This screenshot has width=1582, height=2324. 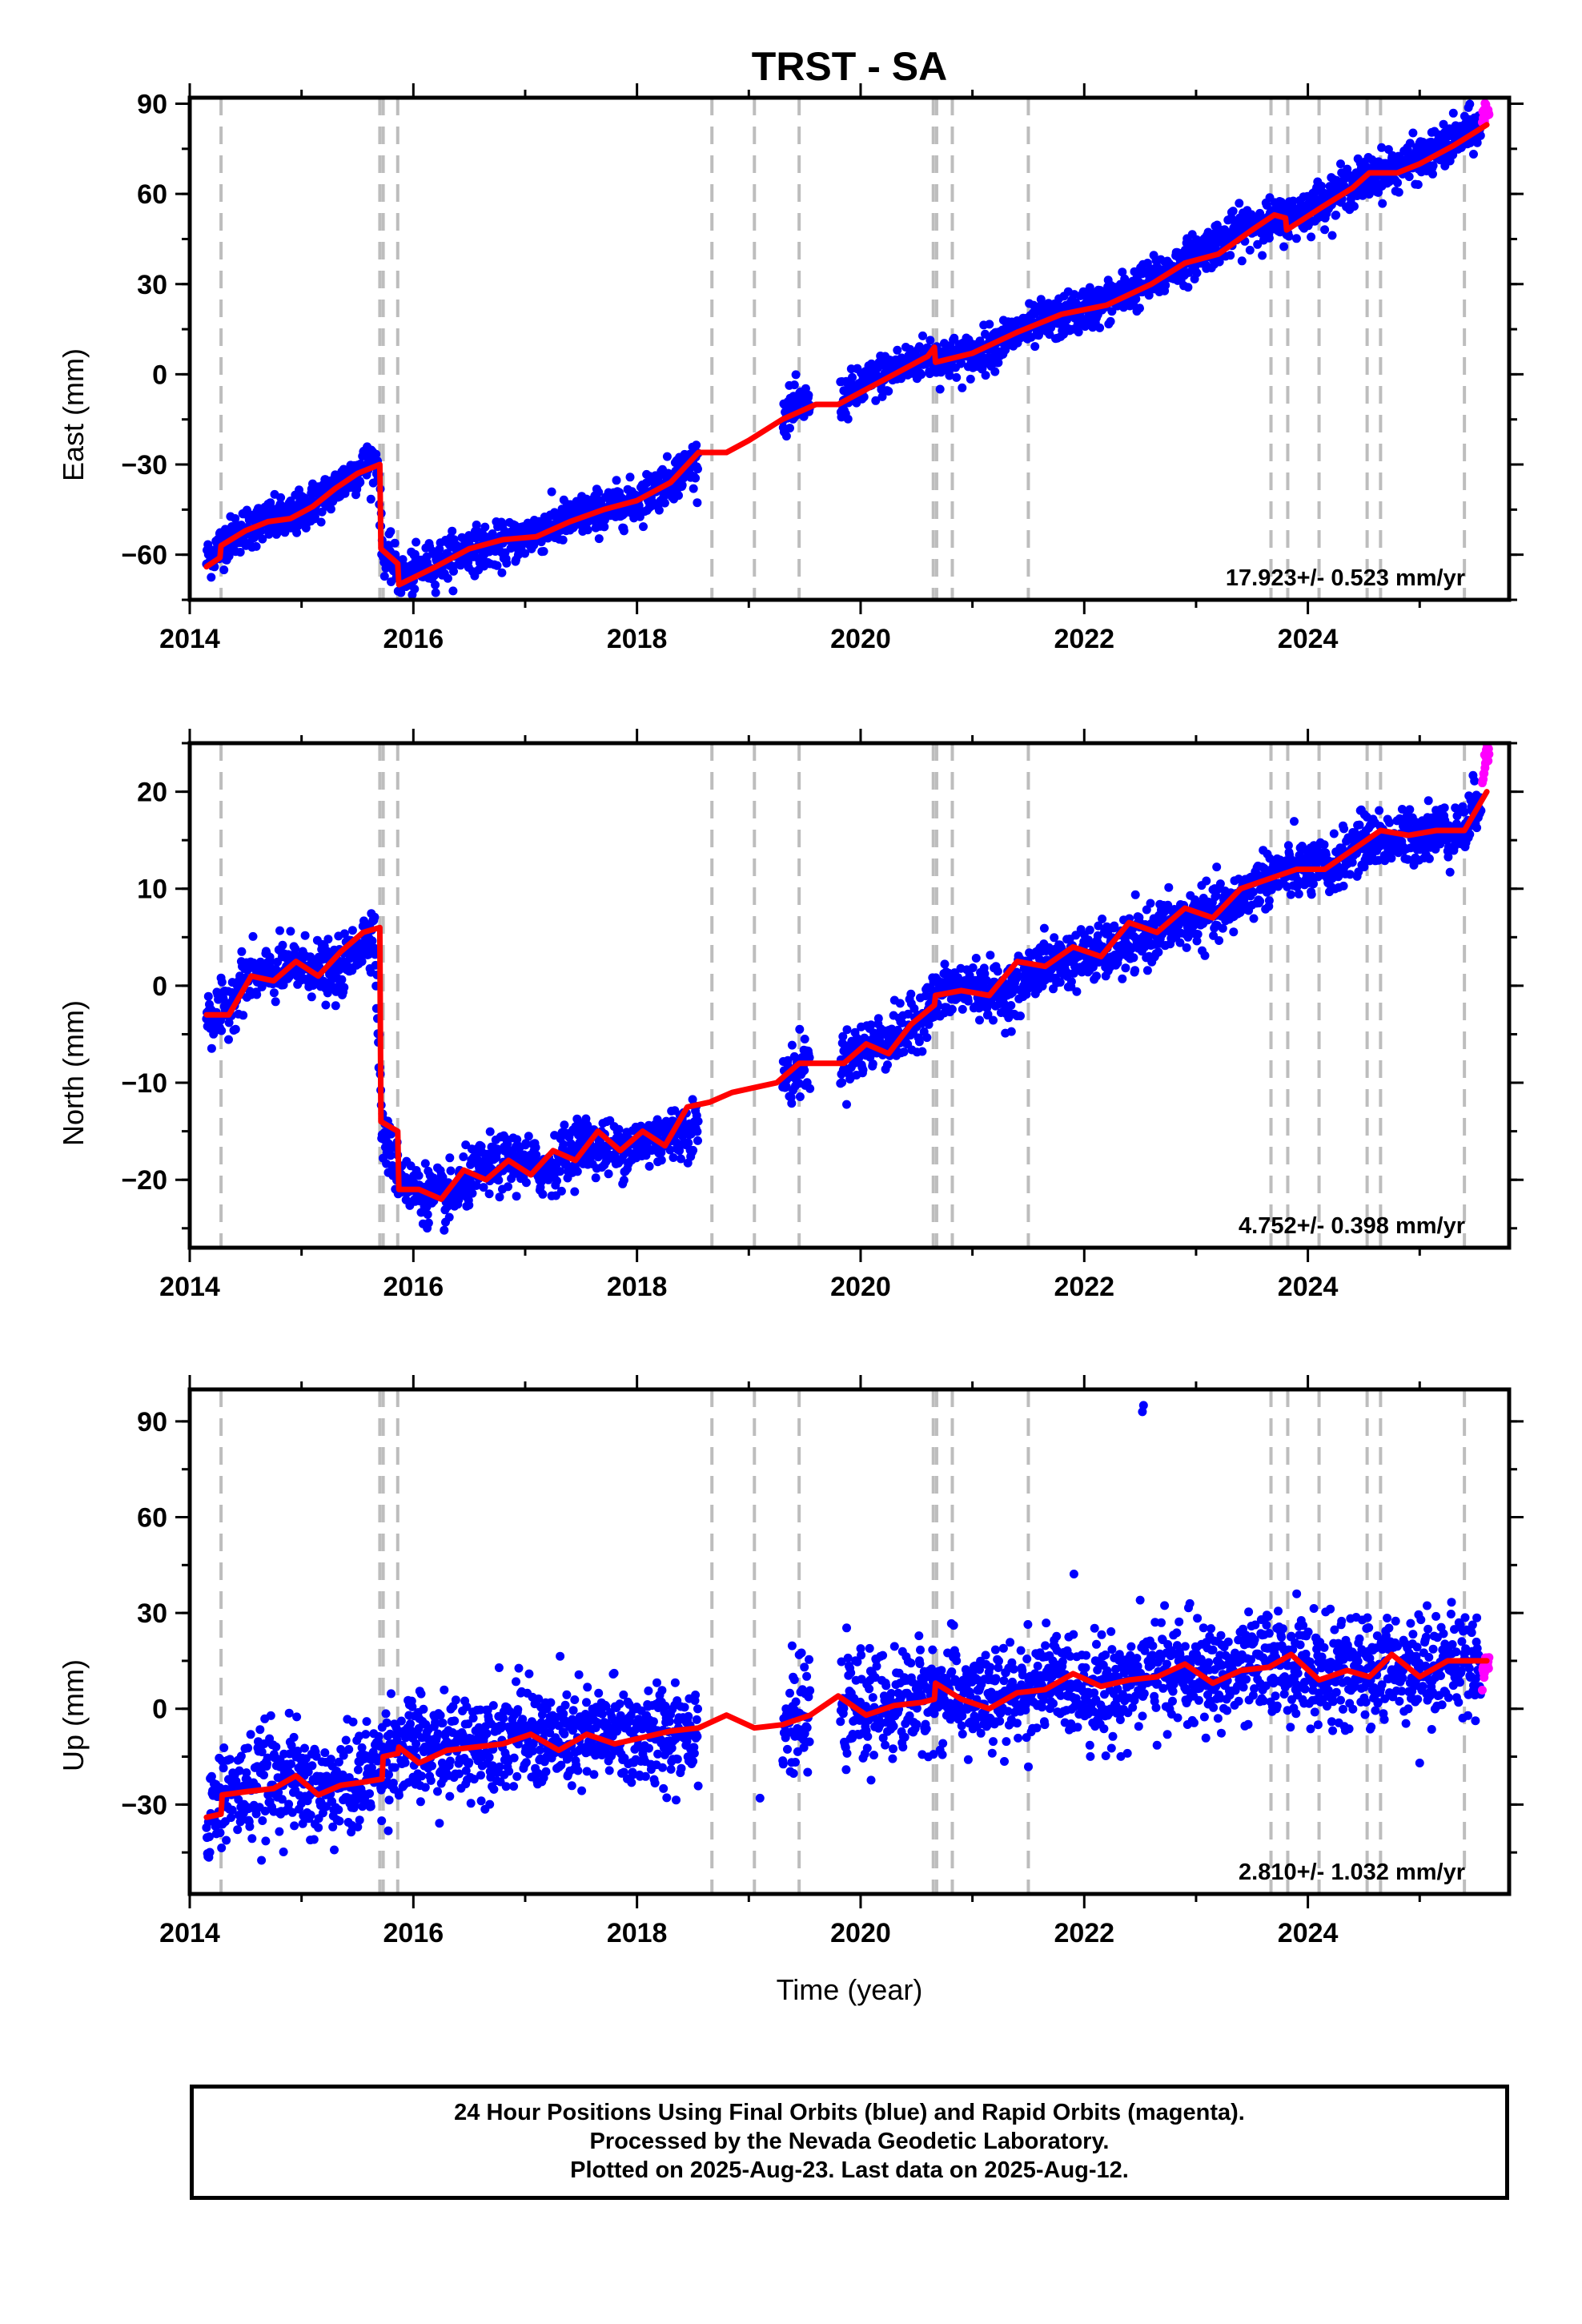 I want to click on x-tick-label: 2014, so click(x=189, y=639).